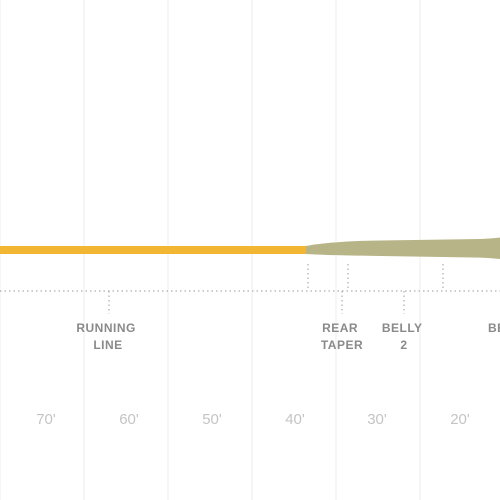 Image resolution: width=500 pixels, height=500 pixels. Describe the element at coordinates (342, 345) in the screenshot. I see `rear-taper-label-2: TAPER` at that location.